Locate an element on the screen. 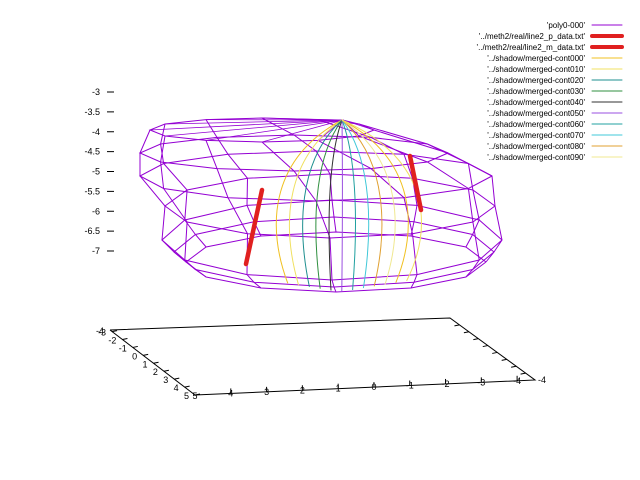  legend-label: '../shadow/merged-cont080' is located at coordinates (536, 146).